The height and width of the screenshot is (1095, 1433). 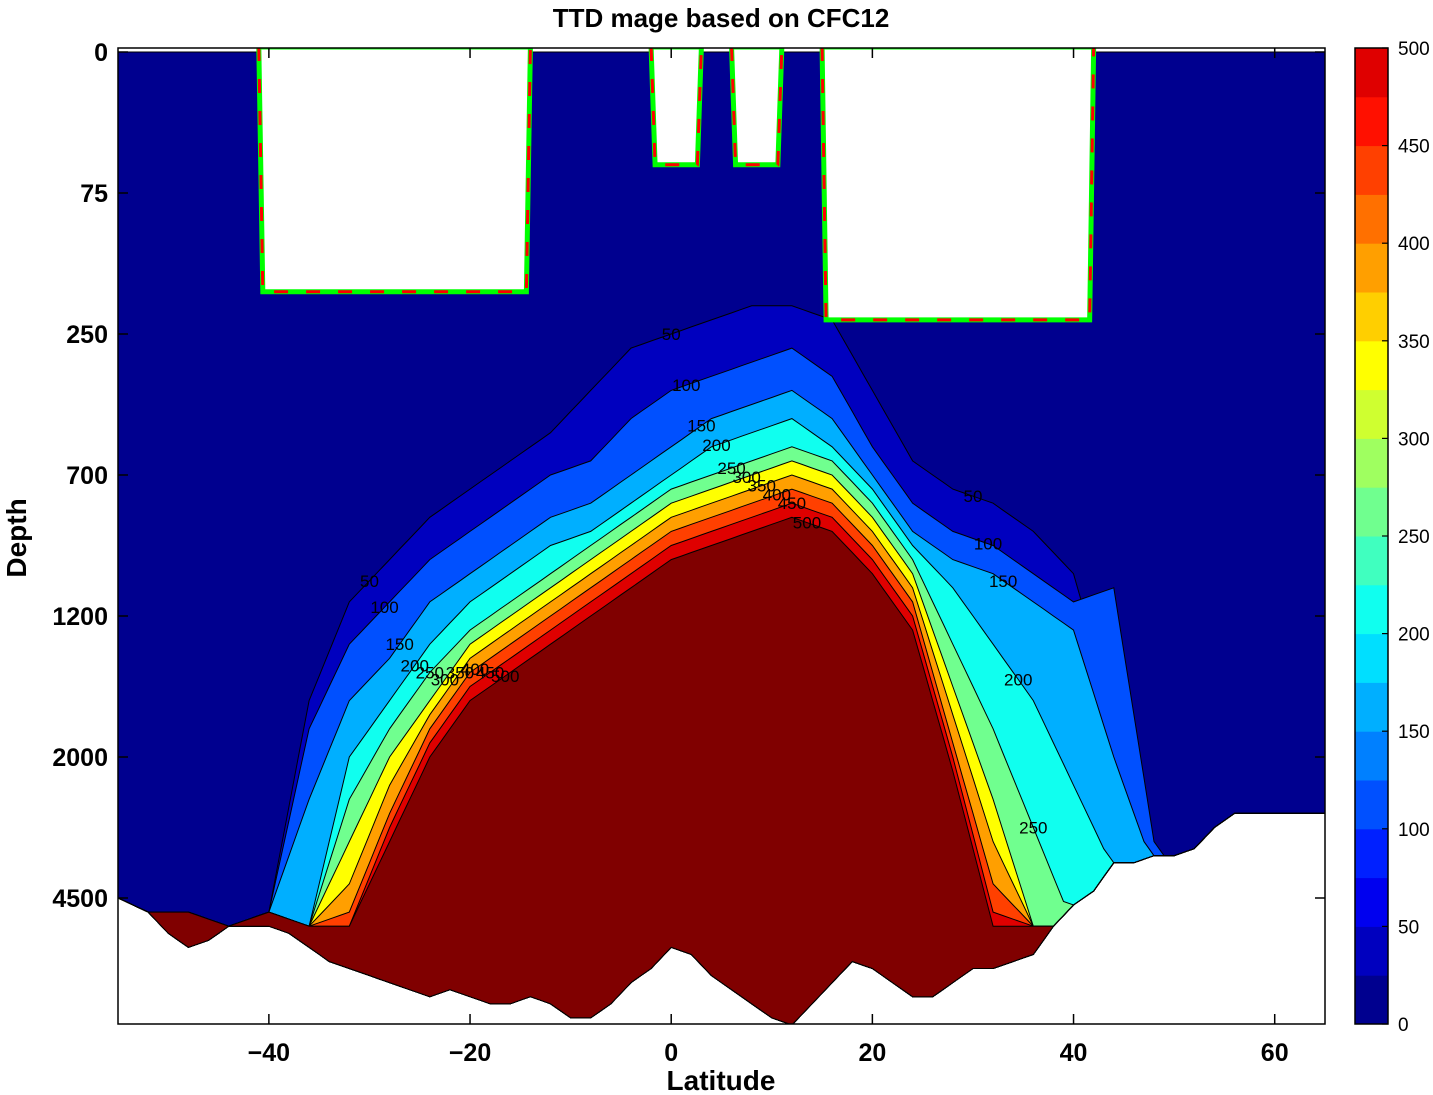 I want to click on y-tick-label: 4500, so click(x=80, y=899).